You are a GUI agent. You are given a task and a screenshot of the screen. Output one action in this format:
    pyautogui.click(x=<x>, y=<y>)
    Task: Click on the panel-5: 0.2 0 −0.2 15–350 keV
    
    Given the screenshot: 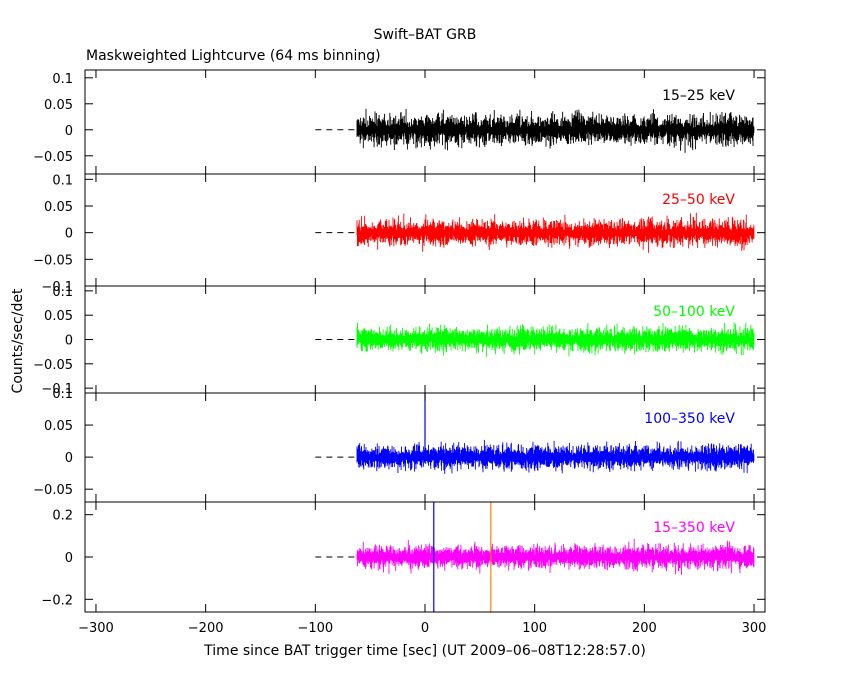 What is the action you would take?
    pyautogui.click(x=403, y=557)
    